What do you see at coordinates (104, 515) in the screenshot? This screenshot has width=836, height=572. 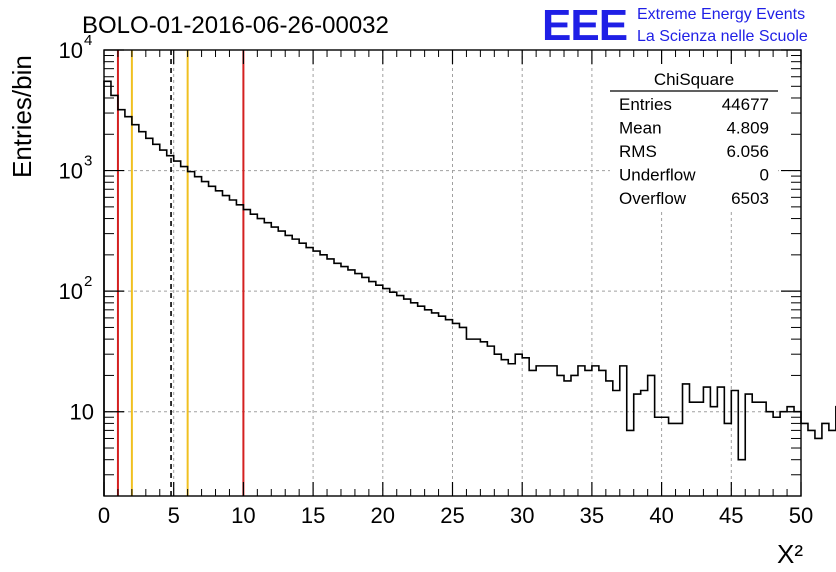 I see `x-tick-label: 0` at bounding box center [104, 515].